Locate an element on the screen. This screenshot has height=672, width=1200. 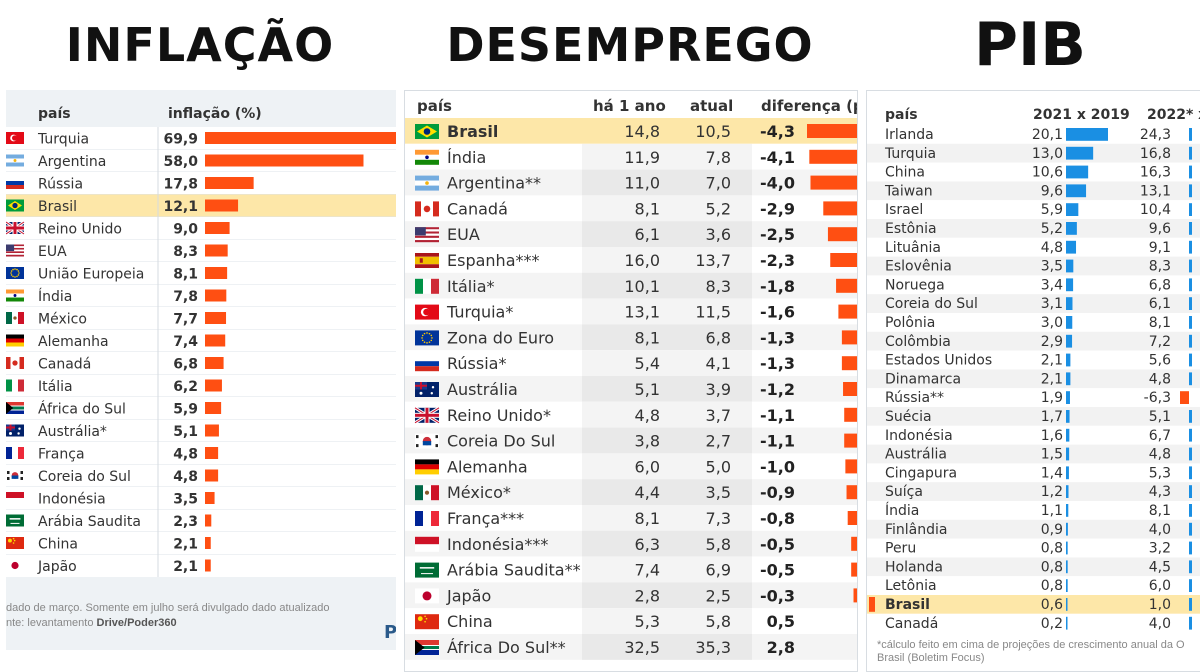
unemployment-current-value: 7,8 is located at coordinates (718, 157).